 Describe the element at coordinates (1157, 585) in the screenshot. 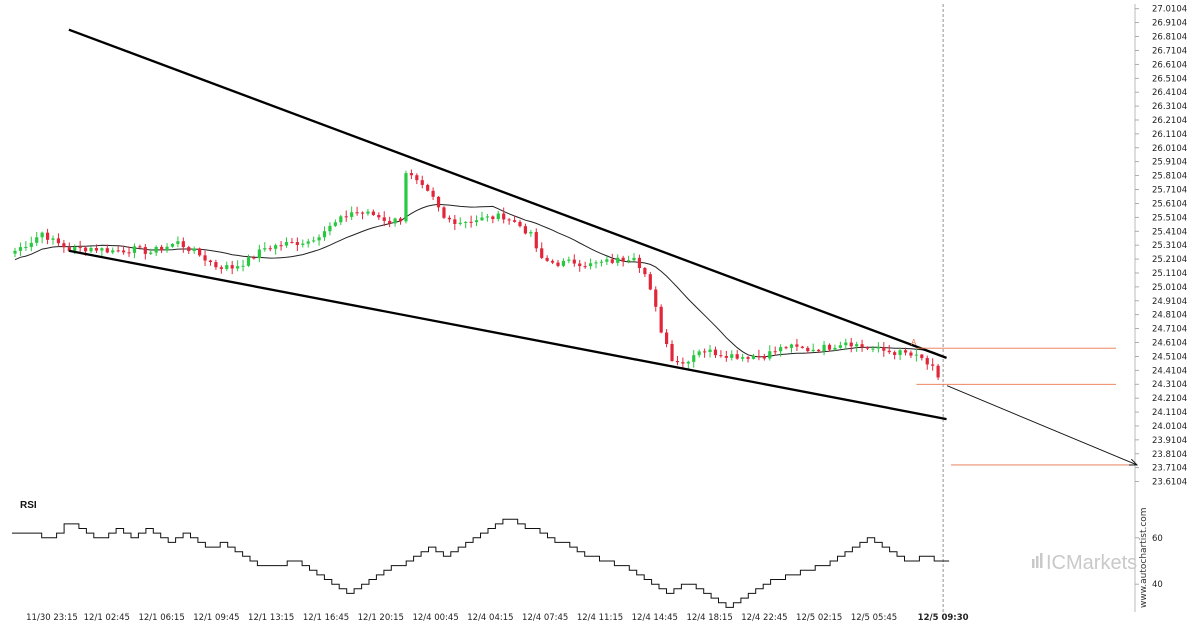

I see `rsi-tick-label: 40` at that location.